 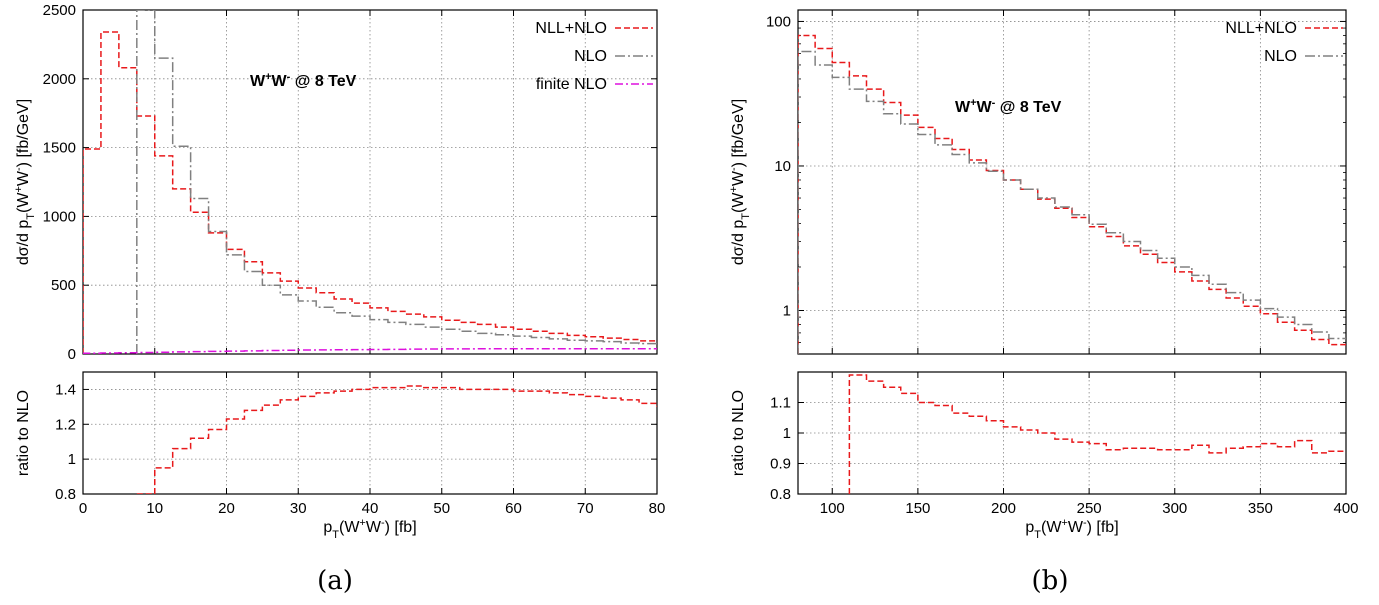 I want to click on caption-b: (b), so click(x=1050, y=581).